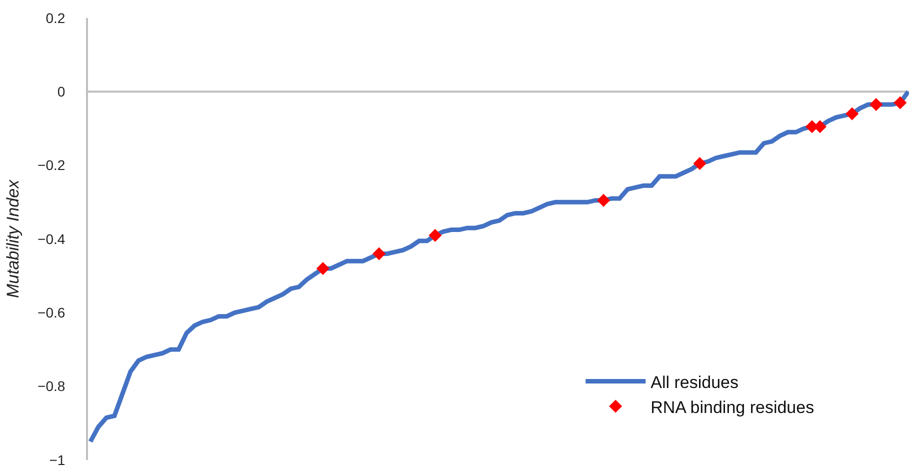 The image size is (911, 471). What do you see at coordinates (52, 386) in the screenshot?
I see `y-tick-label: −0.8` at bounding box center [52, 386].